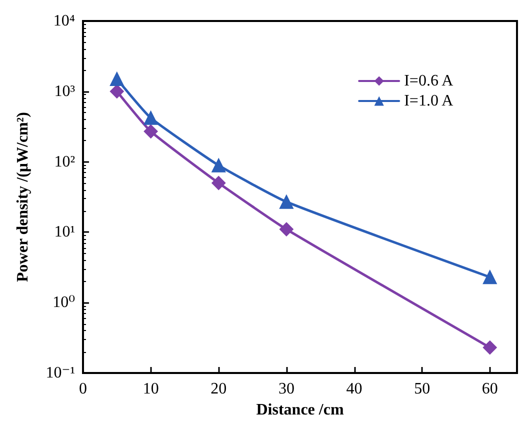 The image size is (519, 430). I want to click on y-tick-label: 10², so click(65, 161).